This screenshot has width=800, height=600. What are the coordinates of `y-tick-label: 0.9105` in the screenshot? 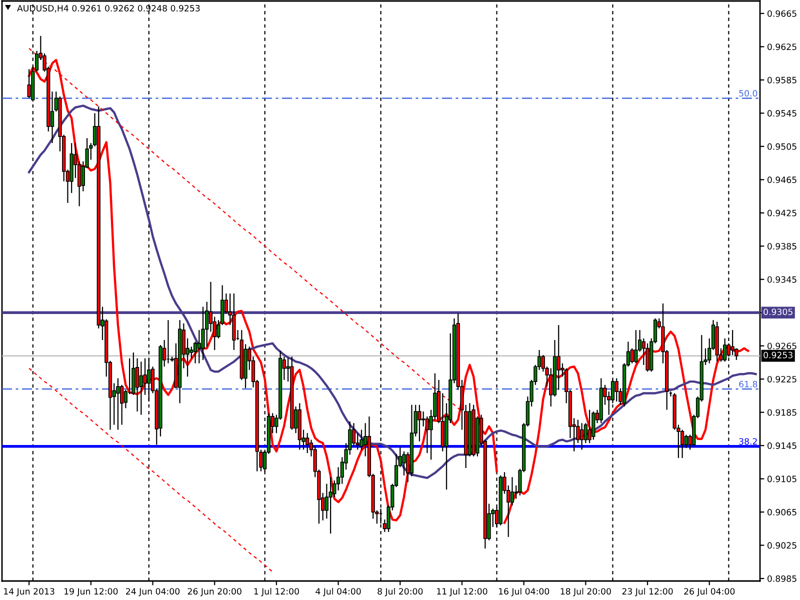 It's located at (782, 479).